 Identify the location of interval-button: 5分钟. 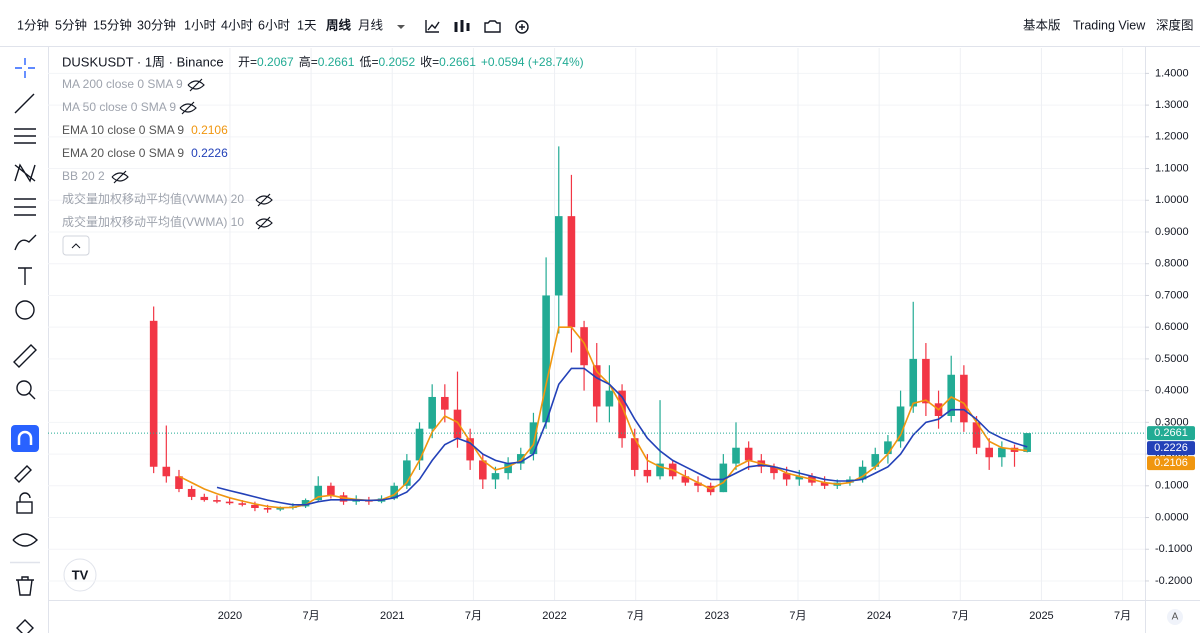
(71, 24).